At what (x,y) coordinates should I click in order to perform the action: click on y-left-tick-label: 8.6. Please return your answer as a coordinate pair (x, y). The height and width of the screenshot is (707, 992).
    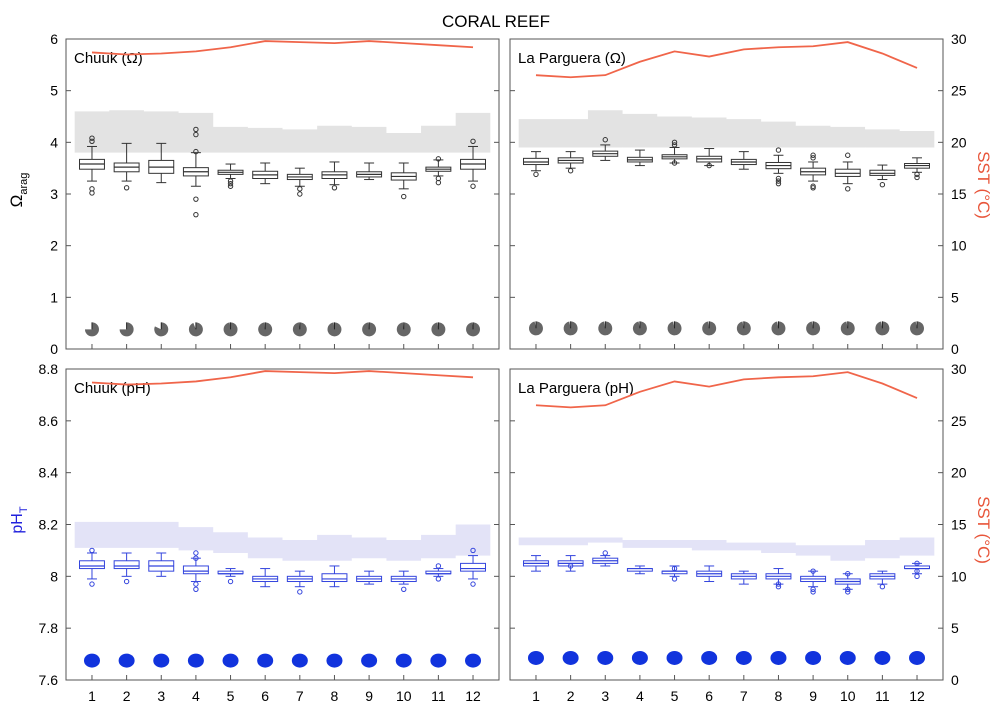
    Looking at the image, I should click on (49, 421).